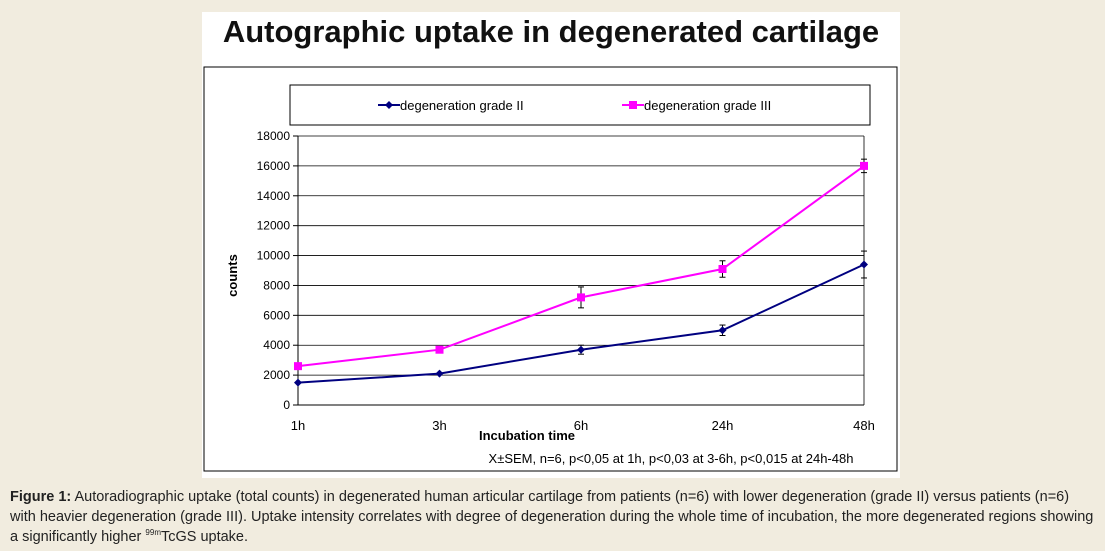  What do you see at coordinates (580, 105) in the screenshot?
I see `legend-box` at bounding box center [580, 105].